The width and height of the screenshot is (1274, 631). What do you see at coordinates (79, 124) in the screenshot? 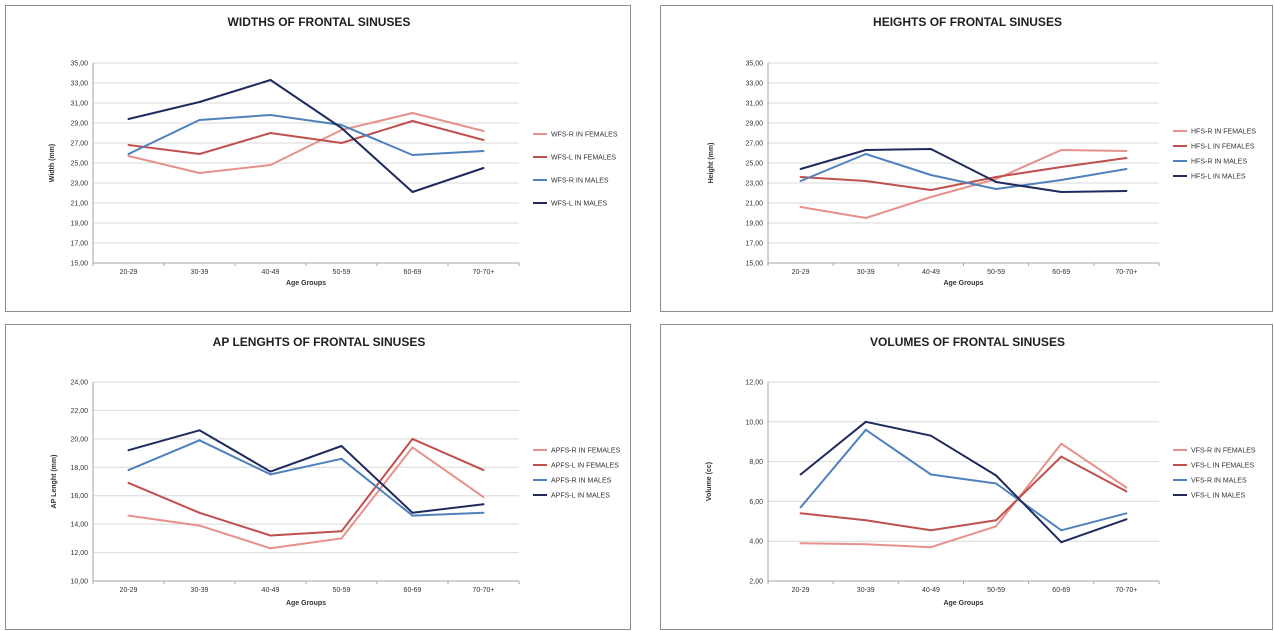
I see `y-tick-label: 29,00` at bounding box center [79, 124].